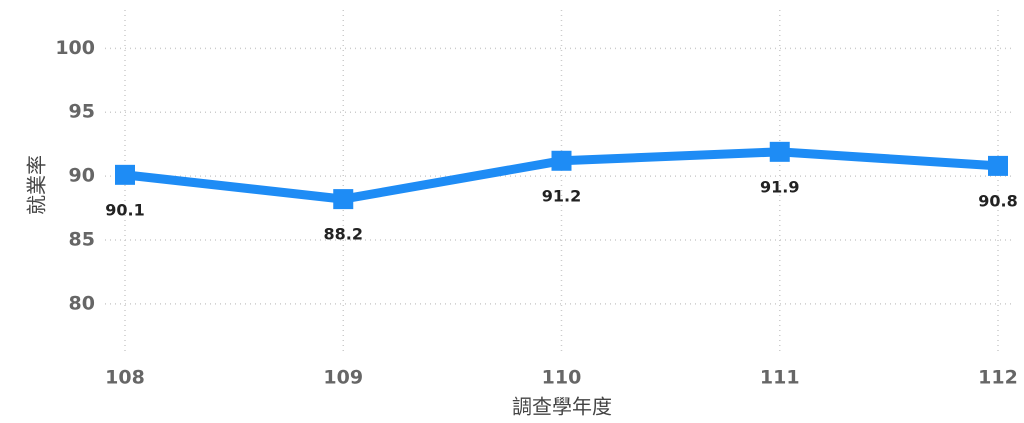  Describe the element at coordinates (561, 195) in the screenshot. I see `data-label: 91.2` at that location.